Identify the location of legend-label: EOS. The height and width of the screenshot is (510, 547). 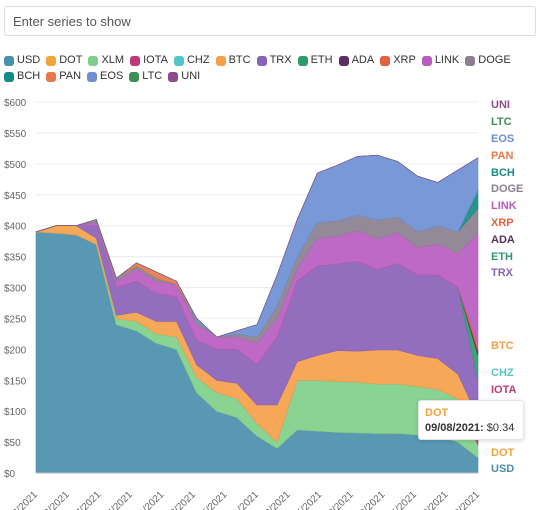
(112, 76).